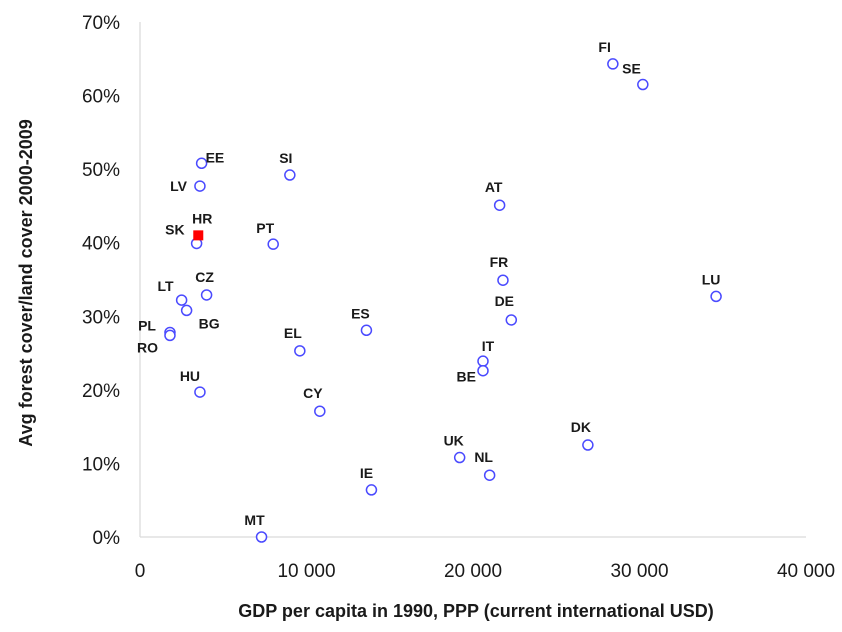 The height and width of the screenshot is (632, 842). What do you see at coordinates (26, 283) in the screenshot?
I see `y-axis-title: Avg forest cover/land cover 2000-2009` at bounding box center [26, 283].